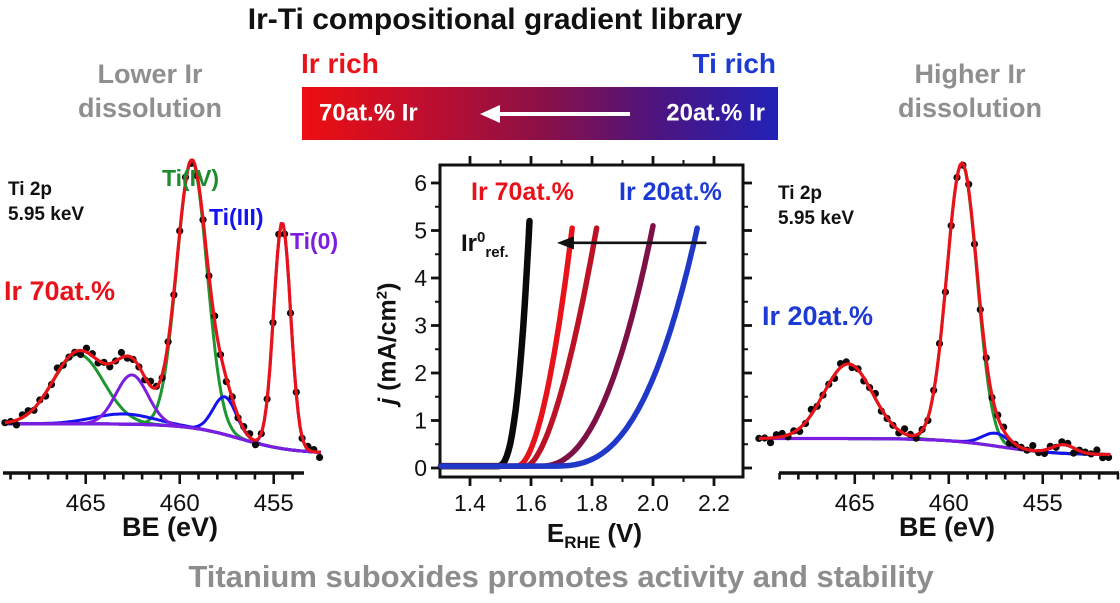 The image size is (1120, 603). I want to click on xps-left-technique-label: Ti 2p 5.95 keV, so click(46, 202).